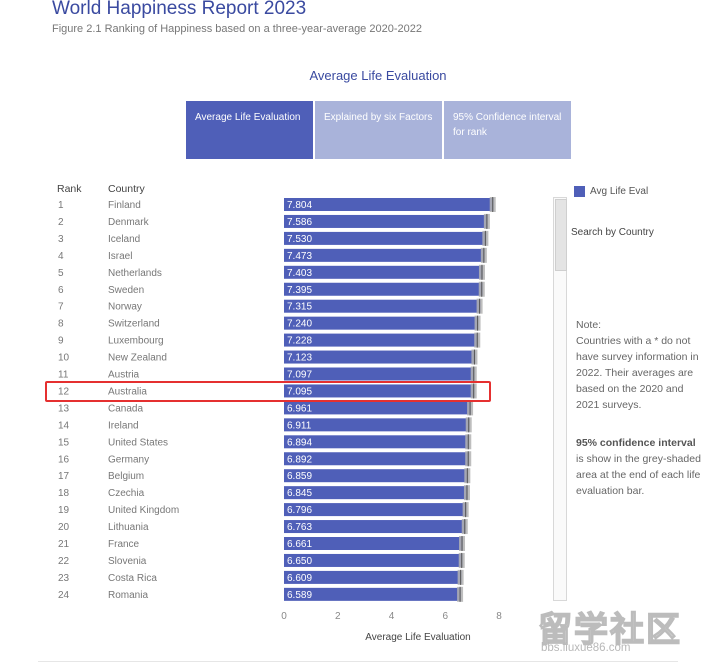 The height and width of the screenshot is (671, 706). What do you see at coordinates (499, 616) in the screenshot?
I see `x-tick-label: 8` at bounding box center [499, 616].